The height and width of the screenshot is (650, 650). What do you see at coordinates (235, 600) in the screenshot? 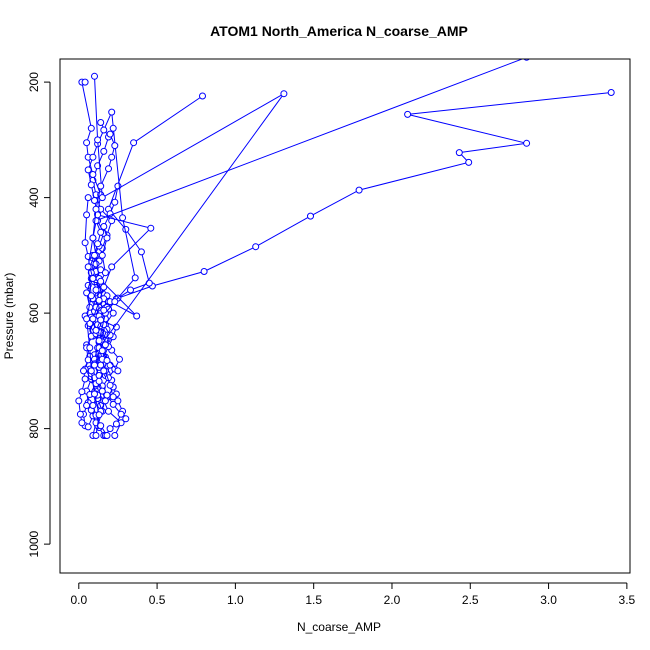
I see `x-tick-label: 1.0` at bounding box center [235, 600].